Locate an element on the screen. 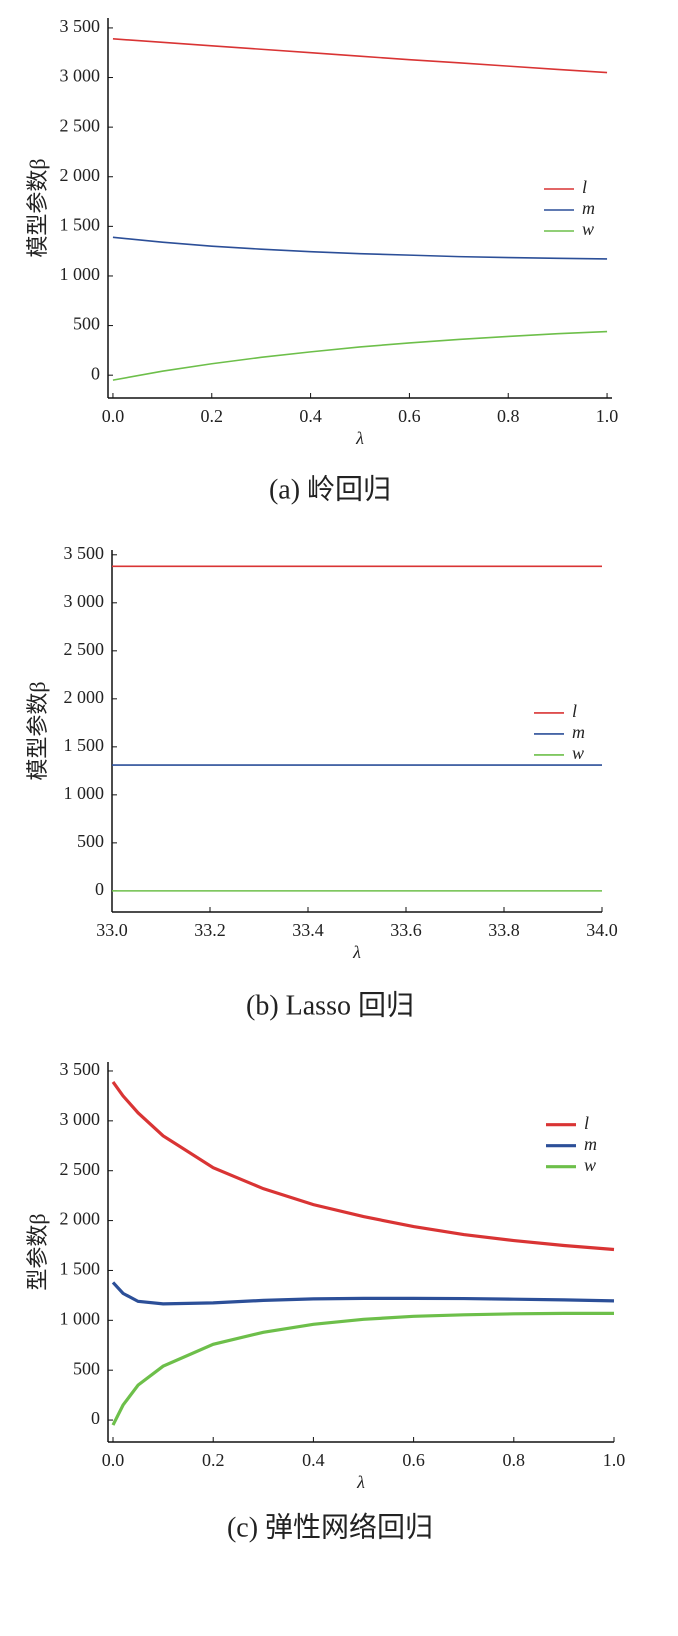 This screenshot has width=678, height=1636. x-tick-label: 33.8 is located at coordinates (504, 930).